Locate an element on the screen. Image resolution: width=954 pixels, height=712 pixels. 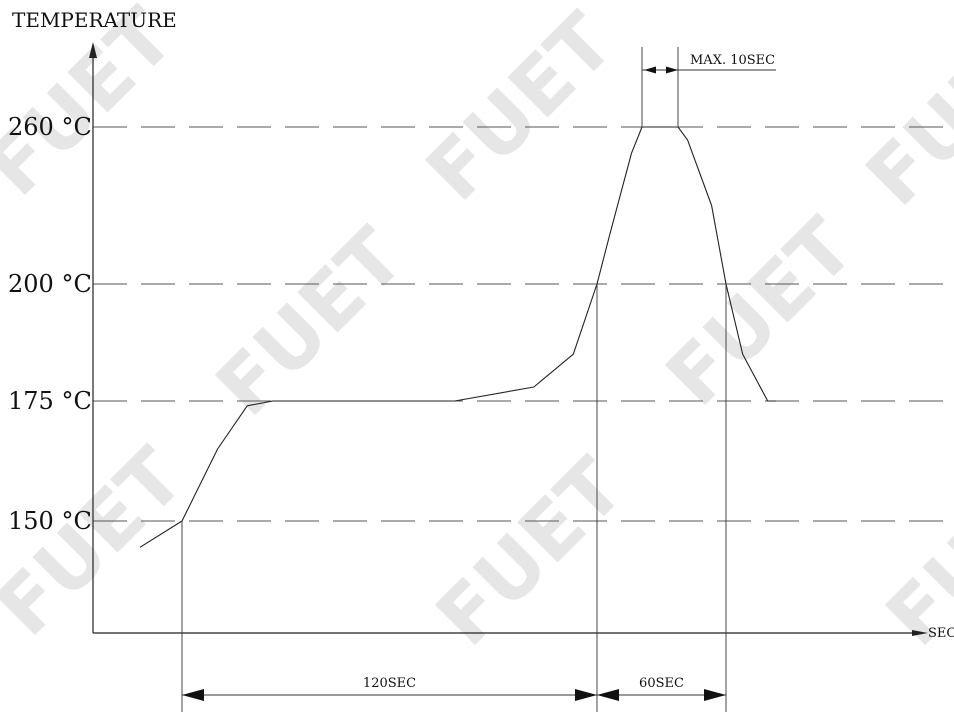
y-tick-label-175: 175 °C is located at coordinates (50, 401).